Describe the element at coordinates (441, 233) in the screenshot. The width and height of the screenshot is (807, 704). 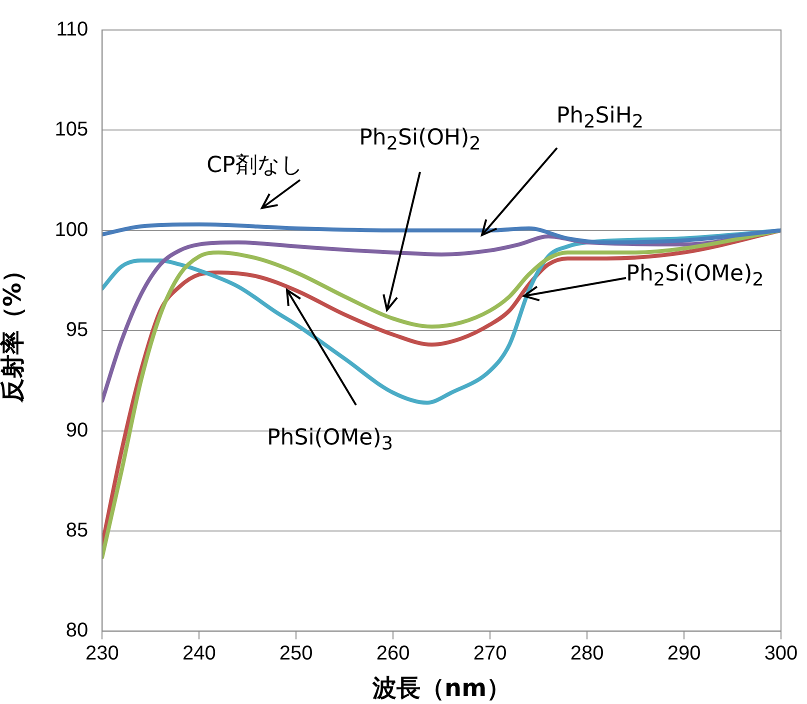
I see `line-series` at that location.